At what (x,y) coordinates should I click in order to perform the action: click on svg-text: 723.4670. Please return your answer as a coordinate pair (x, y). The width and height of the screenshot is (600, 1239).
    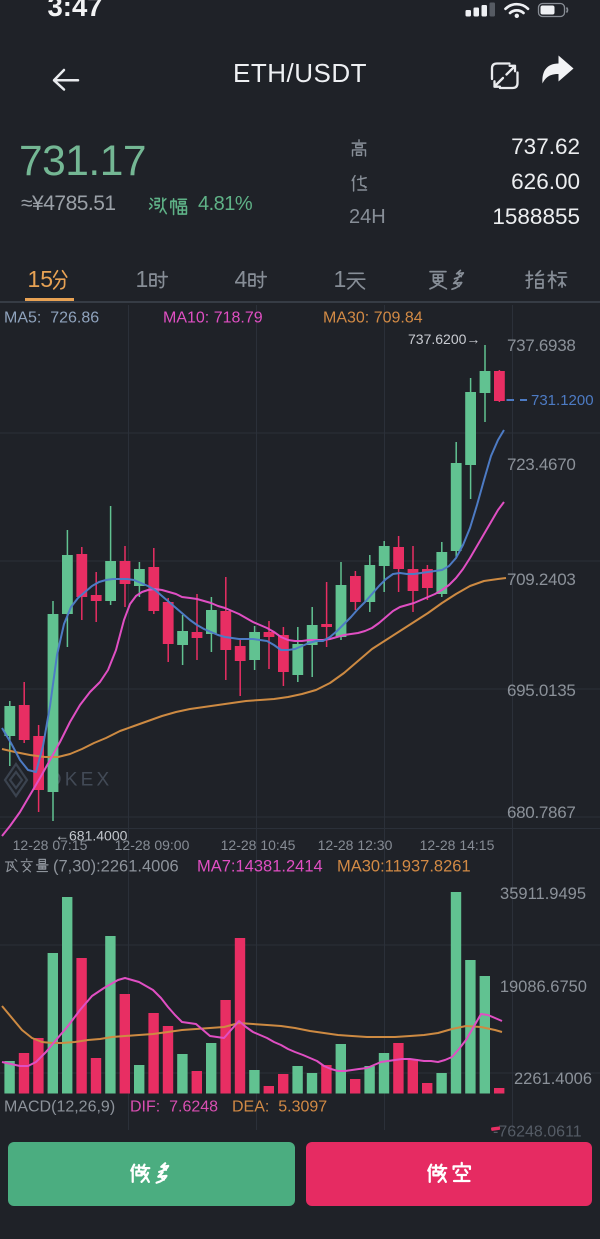
    Looking at the image, I should click on (541, 464).